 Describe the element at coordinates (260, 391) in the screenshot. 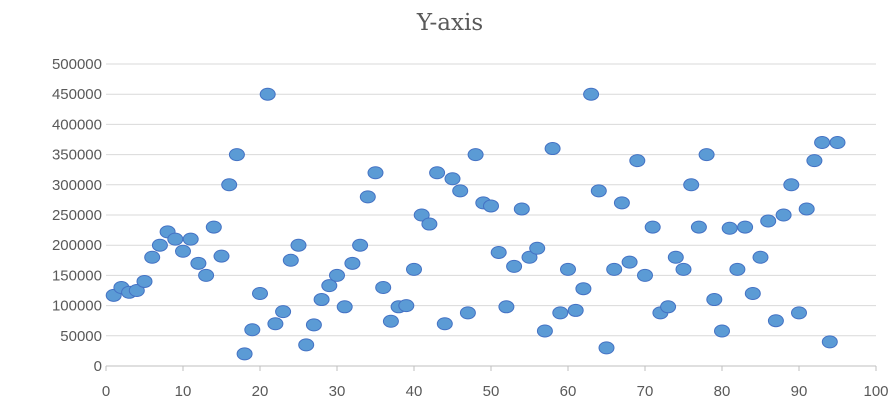

I see `x-tick-label: 20` at that location.